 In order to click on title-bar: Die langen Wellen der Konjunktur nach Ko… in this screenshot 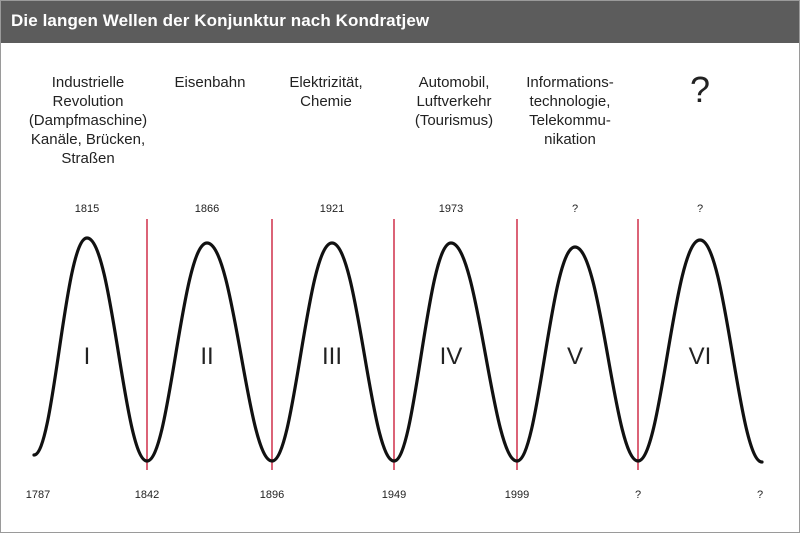, I will do `click(400, 22)`.